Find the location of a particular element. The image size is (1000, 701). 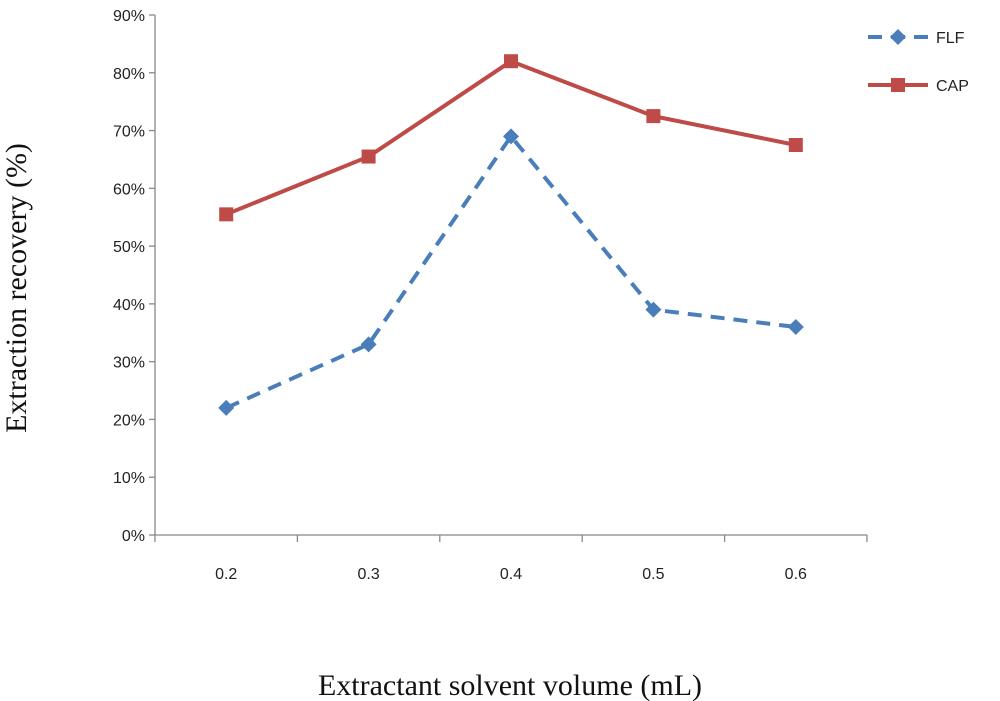

x-axis: 0.2 0.3 0.4 0.5 0.6 is located at coordinates (511, 558).